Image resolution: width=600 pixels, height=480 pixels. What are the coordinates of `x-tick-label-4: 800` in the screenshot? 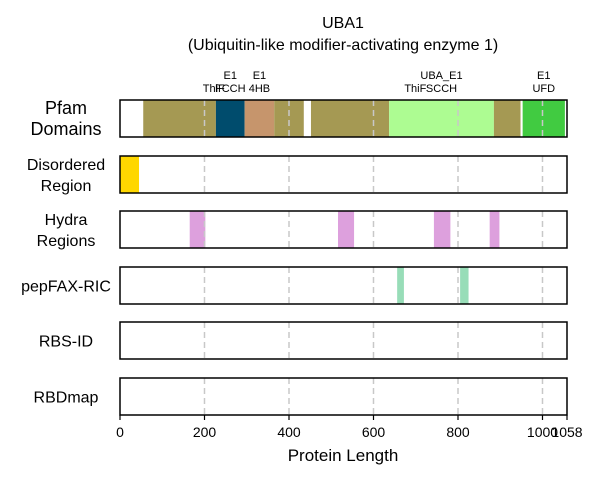 It's located at (458, 432).